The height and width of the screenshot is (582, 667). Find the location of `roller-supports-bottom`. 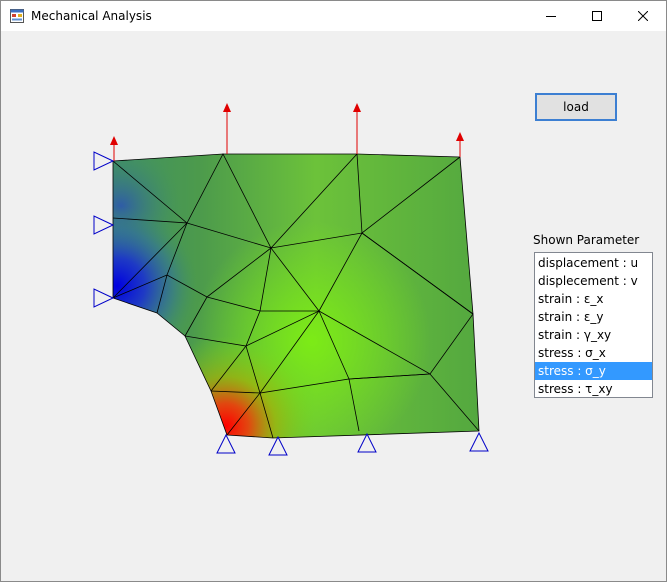

roller-supports-bottom is located at coordinates (352, 443).